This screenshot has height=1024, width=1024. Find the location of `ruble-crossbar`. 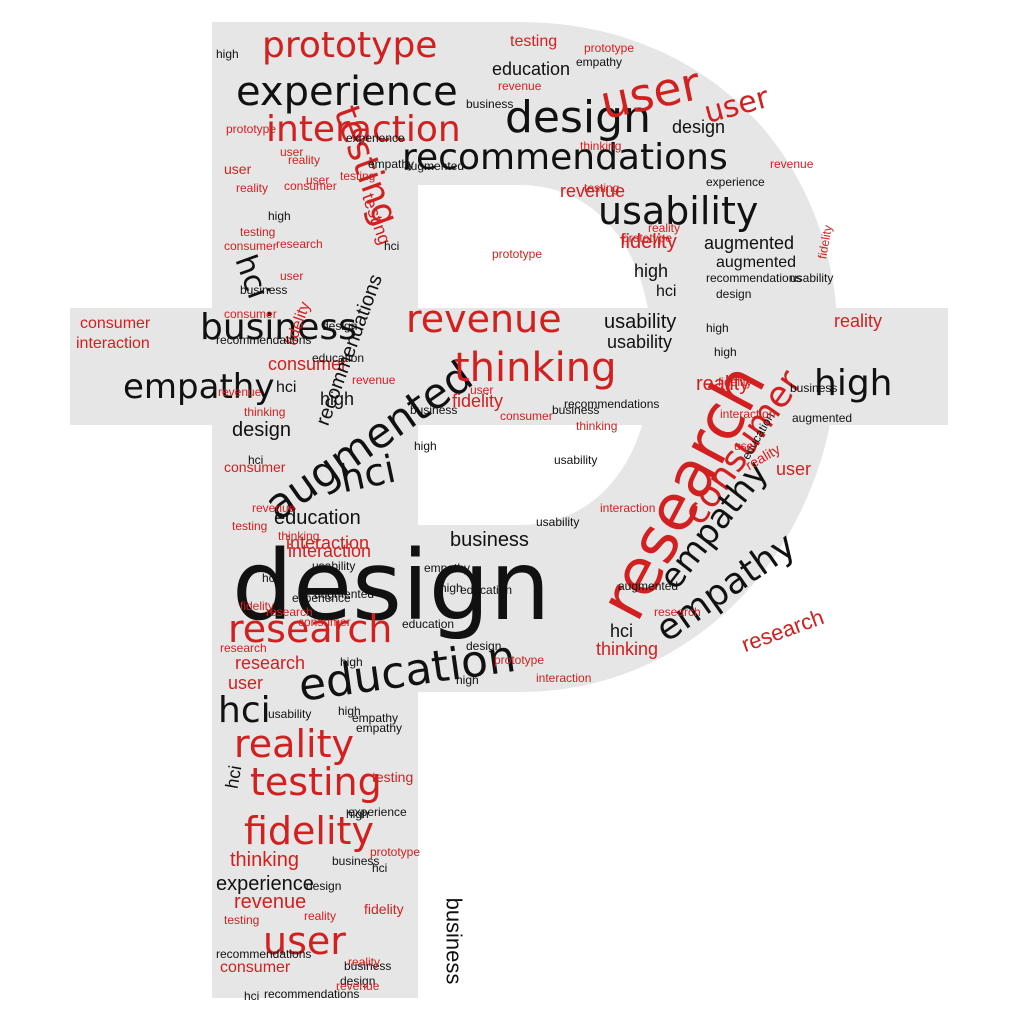

ruble-crossbar is located at coordinates (509, 366).